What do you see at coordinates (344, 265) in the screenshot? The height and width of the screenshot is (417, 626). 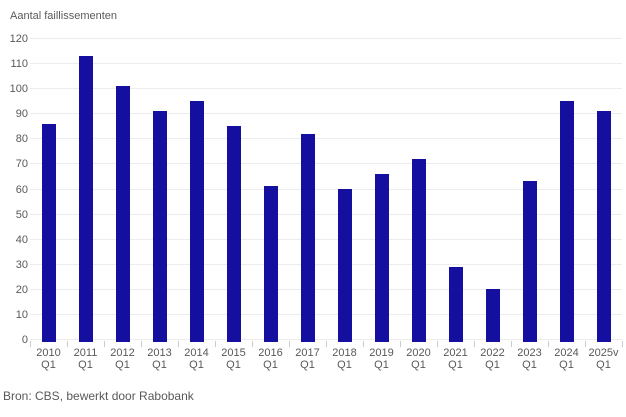 I see `bar-2018-q1` at bounding box center [344, 265].